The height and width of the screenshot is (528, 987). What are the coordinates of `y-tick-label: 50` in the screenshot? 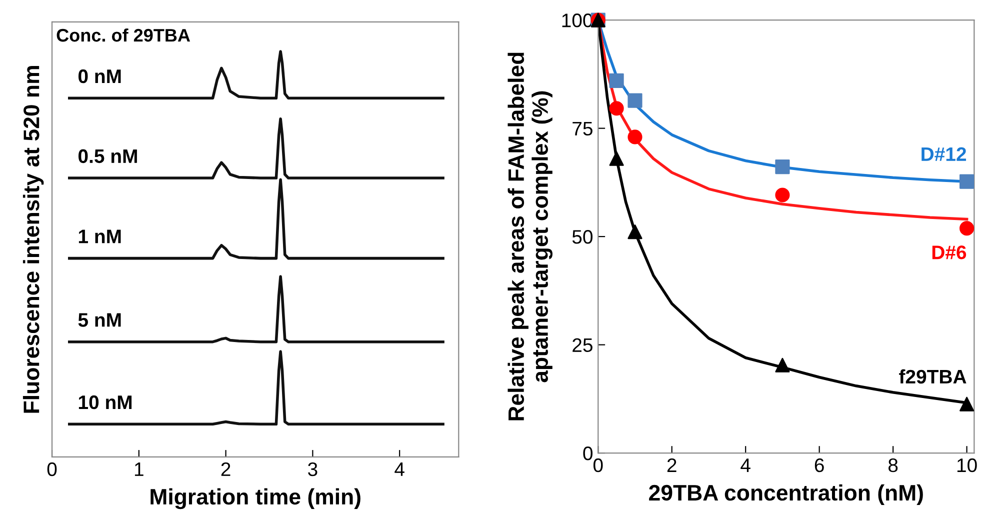 It's located at (582, 237).